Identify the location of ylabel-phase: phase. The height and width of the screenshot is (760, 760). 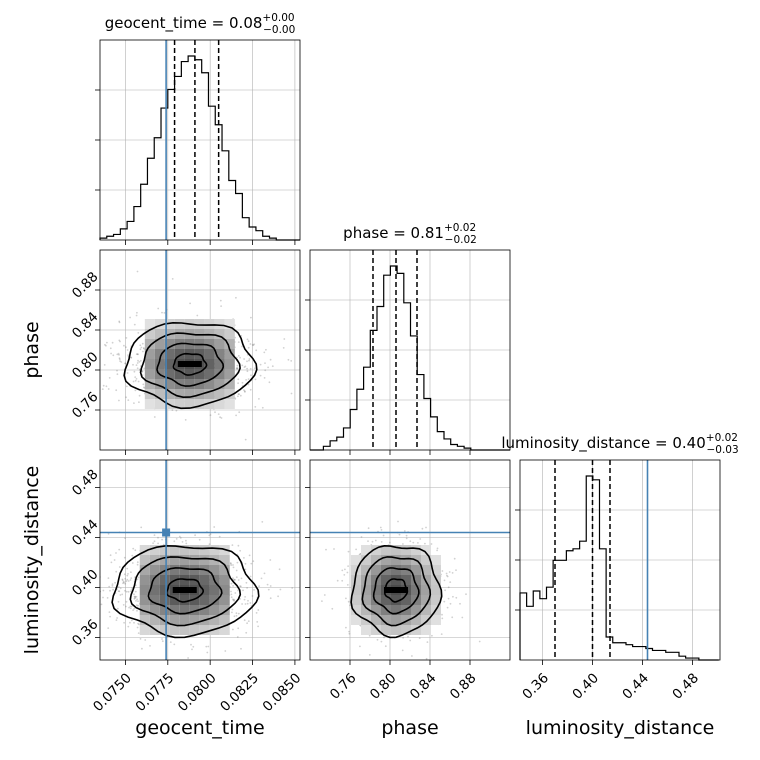
(32, 349).